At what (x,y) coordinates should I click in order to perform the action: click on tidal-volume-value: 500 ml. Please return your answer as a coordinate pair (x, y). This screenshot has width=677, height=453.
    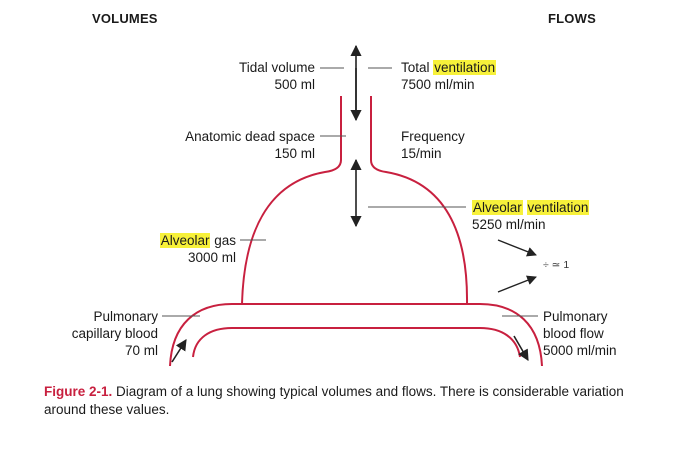
    Looking at the image, I should click on (294, 84).